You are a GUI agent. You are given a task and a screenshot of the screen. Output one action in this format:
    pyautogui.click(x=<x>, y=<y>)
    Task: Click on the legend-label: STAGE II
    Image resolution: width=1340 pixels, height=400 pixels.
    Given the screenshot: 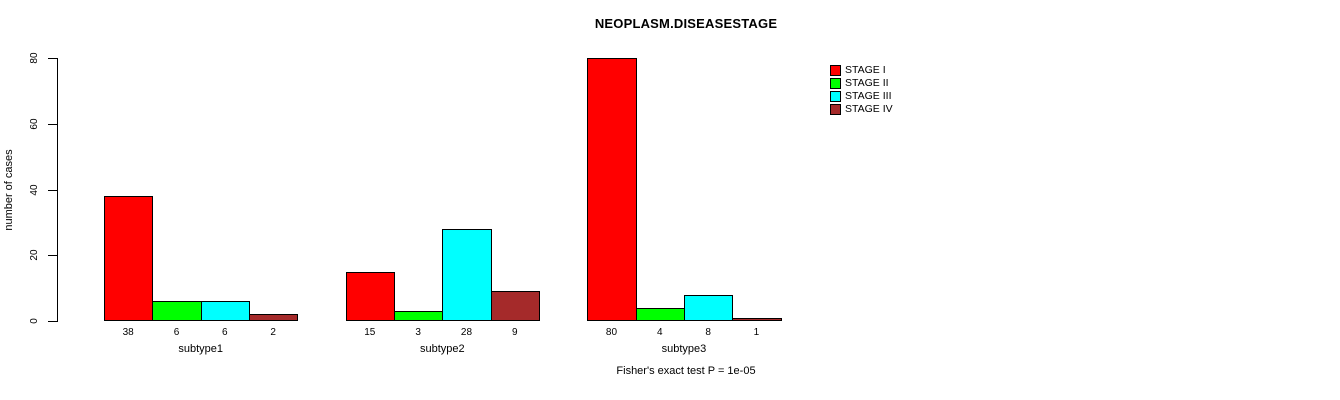 What is the action you would take?
    pyautogui.click(x=867, y=83)
    